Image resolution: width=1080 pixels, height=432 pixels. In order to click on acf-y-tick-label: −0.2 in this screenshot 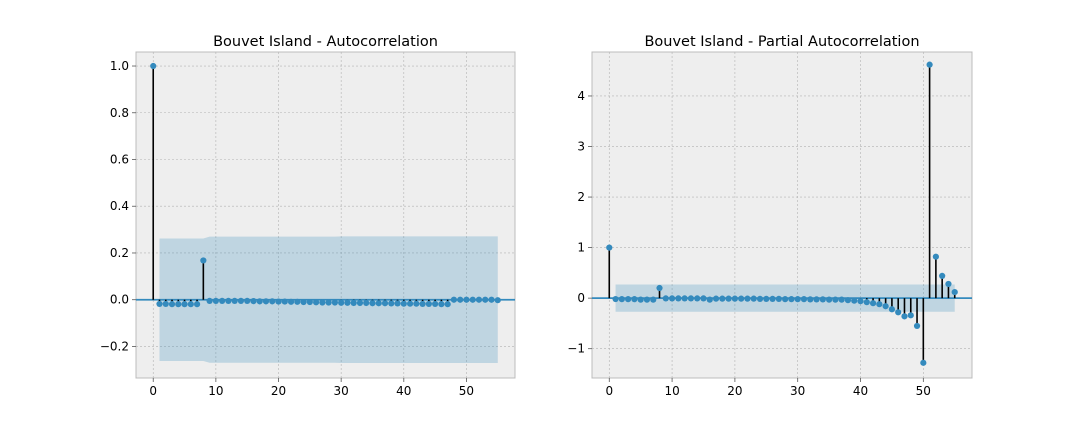, I will do `click(114, 346)`.